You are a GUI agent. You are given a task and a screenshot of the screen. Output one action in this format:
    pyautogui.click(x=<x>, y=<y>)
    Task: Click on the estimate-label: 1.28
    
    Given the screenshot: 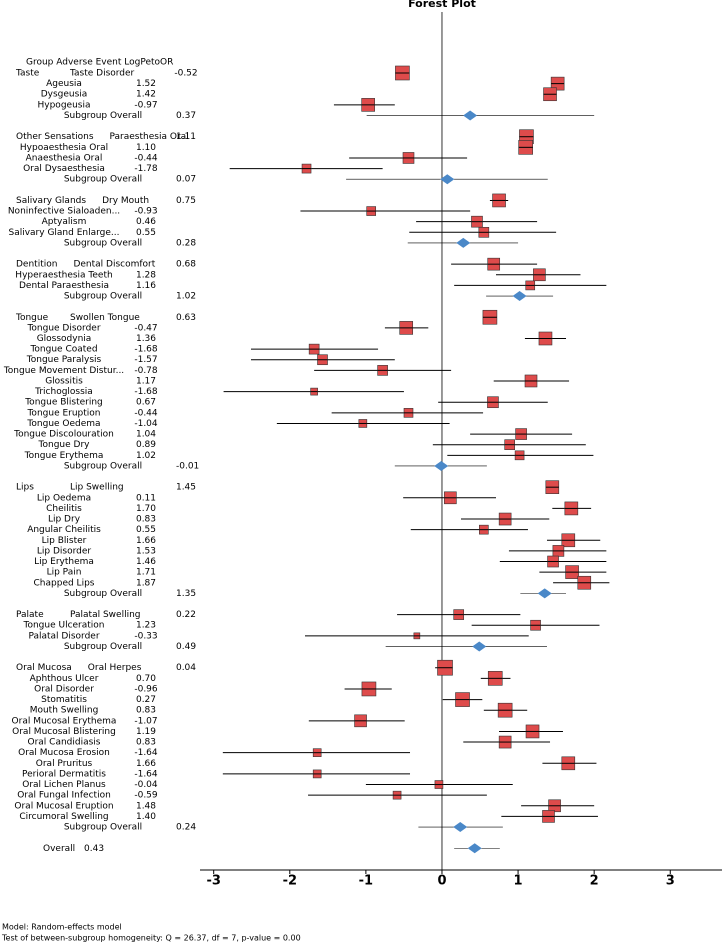 What is the action you would take?
    pyautogui.click(x=146, y=275)
    